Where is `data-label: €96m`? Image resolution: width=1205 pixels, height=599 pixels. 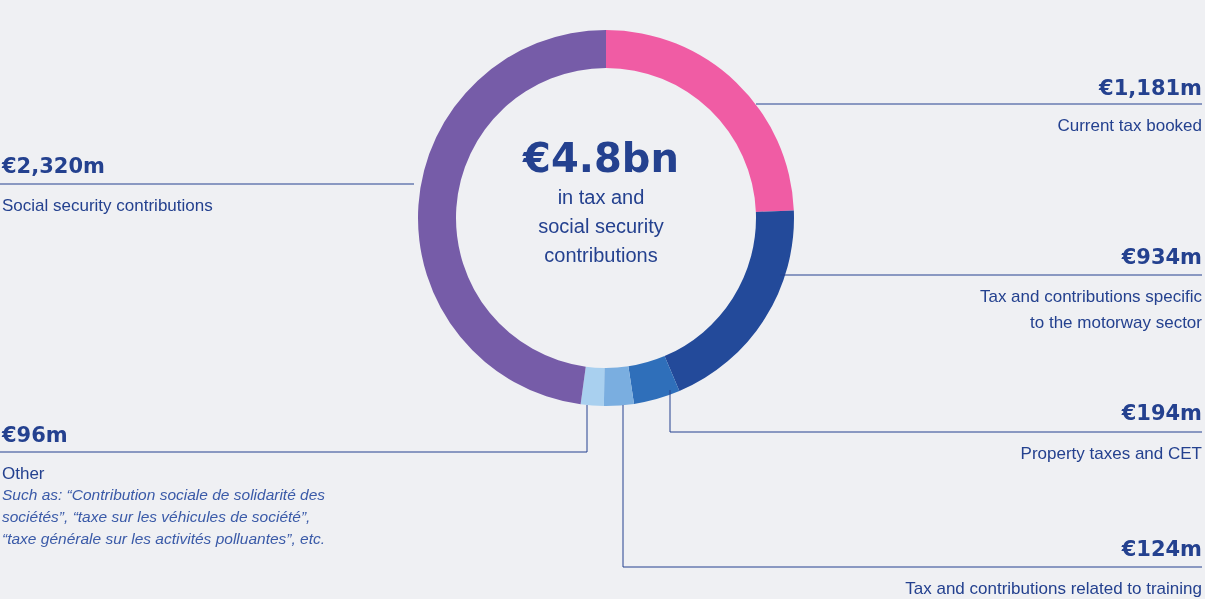 data-label: €96m is located at coordinates (34, 435).